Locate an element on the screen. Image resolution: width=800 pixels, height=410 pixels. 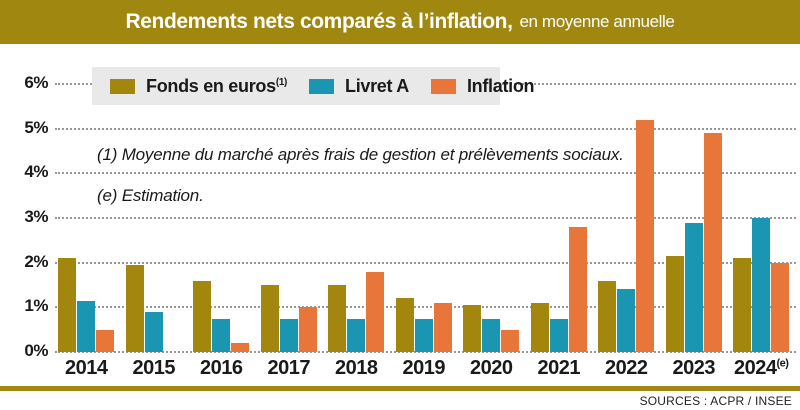
bar-livret-2020 is located at coordinates (491, 335).